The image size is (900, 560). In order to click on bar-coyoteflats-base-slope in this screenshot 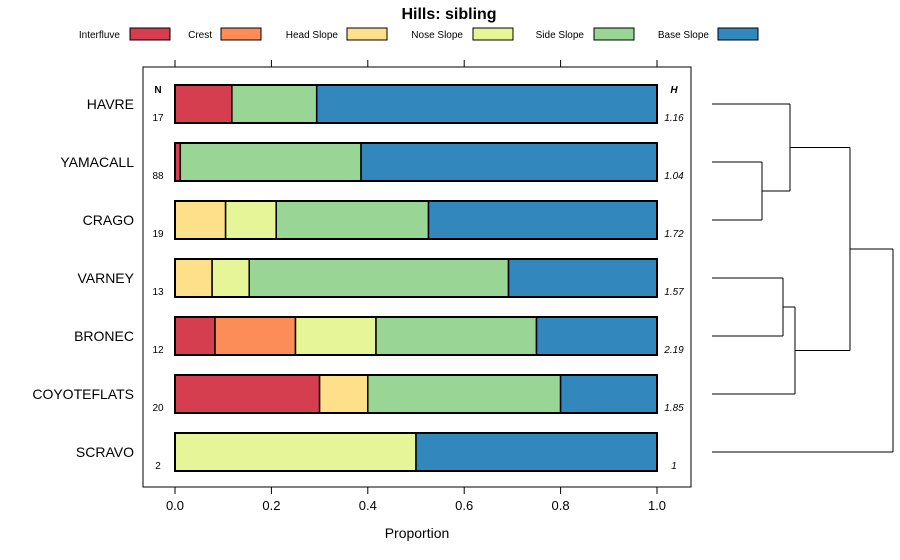, I will do `click(608, 394)`.